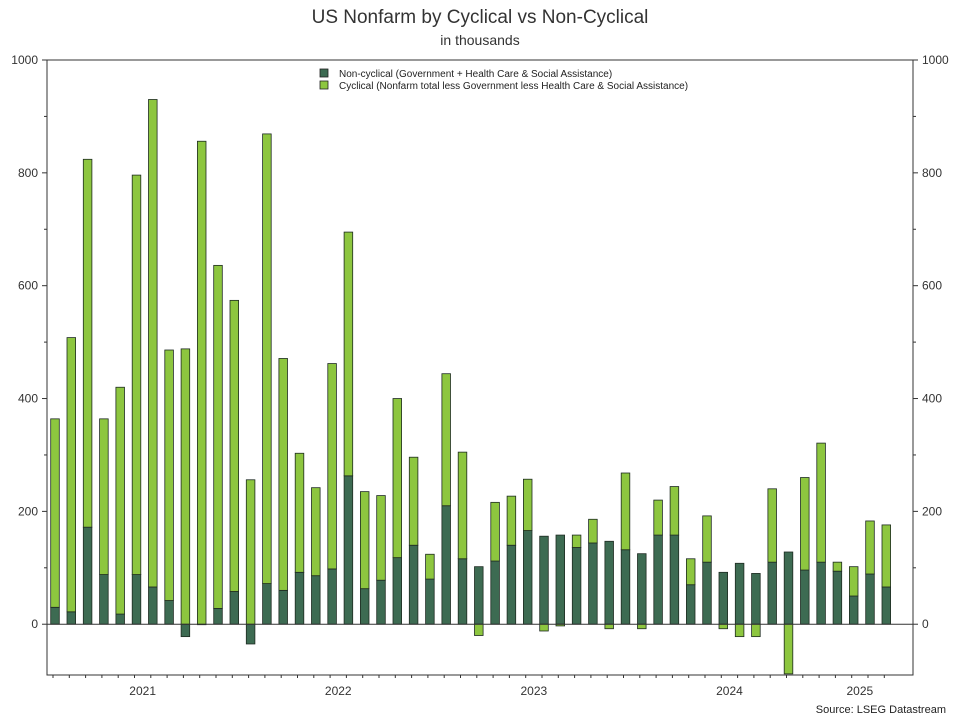 The width and height of the screenshot is (960, 720). Describe the element at coordinates (29, 342) in the screenshot. I see `y-axis-left: 0 200 400 600 800 1000` at that location.